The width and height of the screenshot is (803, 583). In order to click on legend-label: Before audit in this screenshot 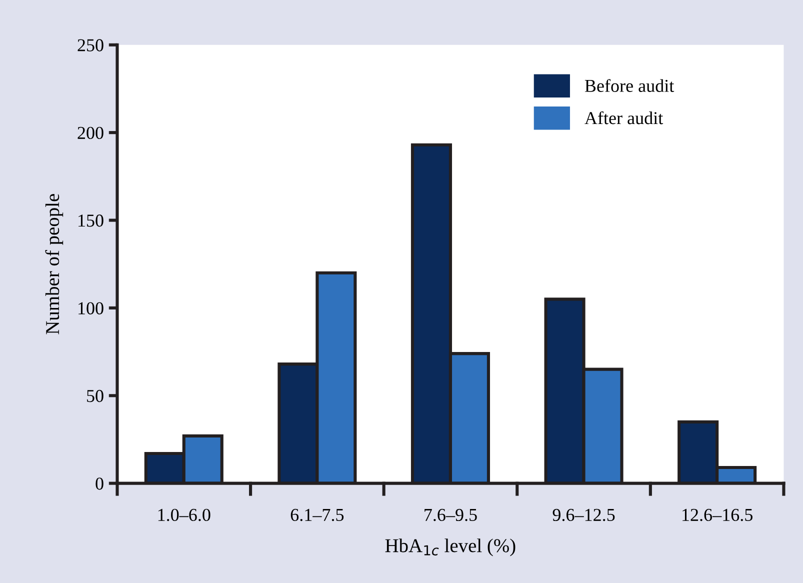, I will do `click(629, 85)`.